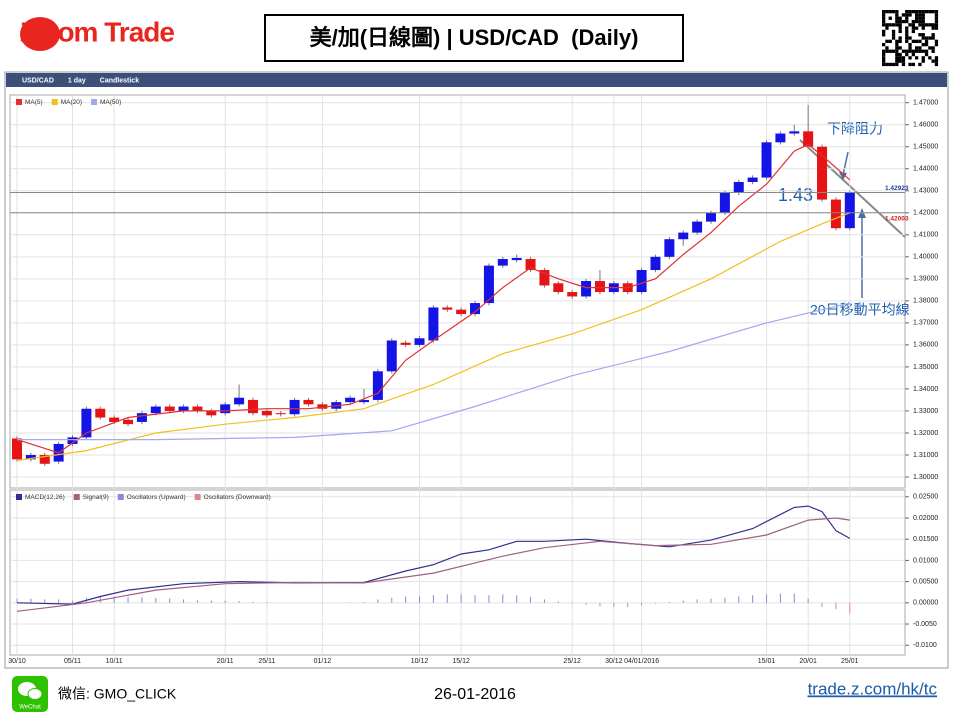 Image resolution: width=955 pixels, height=716 pixels. Describe the element at coordinates (925, 389) in the screenshot. I see `y-tick-label: 1.34000` at that location.